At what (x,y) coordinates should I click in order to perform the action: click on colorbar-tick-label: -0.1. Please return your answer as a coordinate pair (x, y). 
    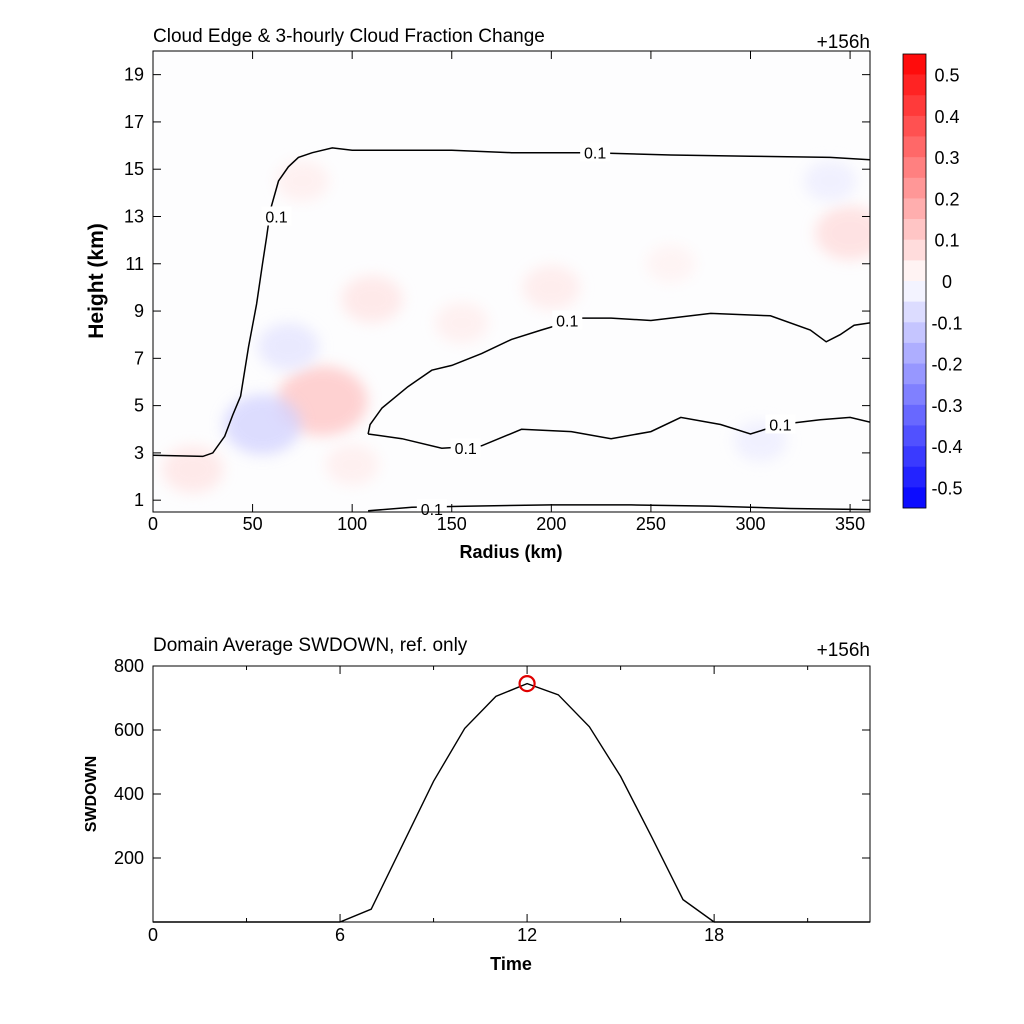
    Looking at the image, I should click on (946, 323).